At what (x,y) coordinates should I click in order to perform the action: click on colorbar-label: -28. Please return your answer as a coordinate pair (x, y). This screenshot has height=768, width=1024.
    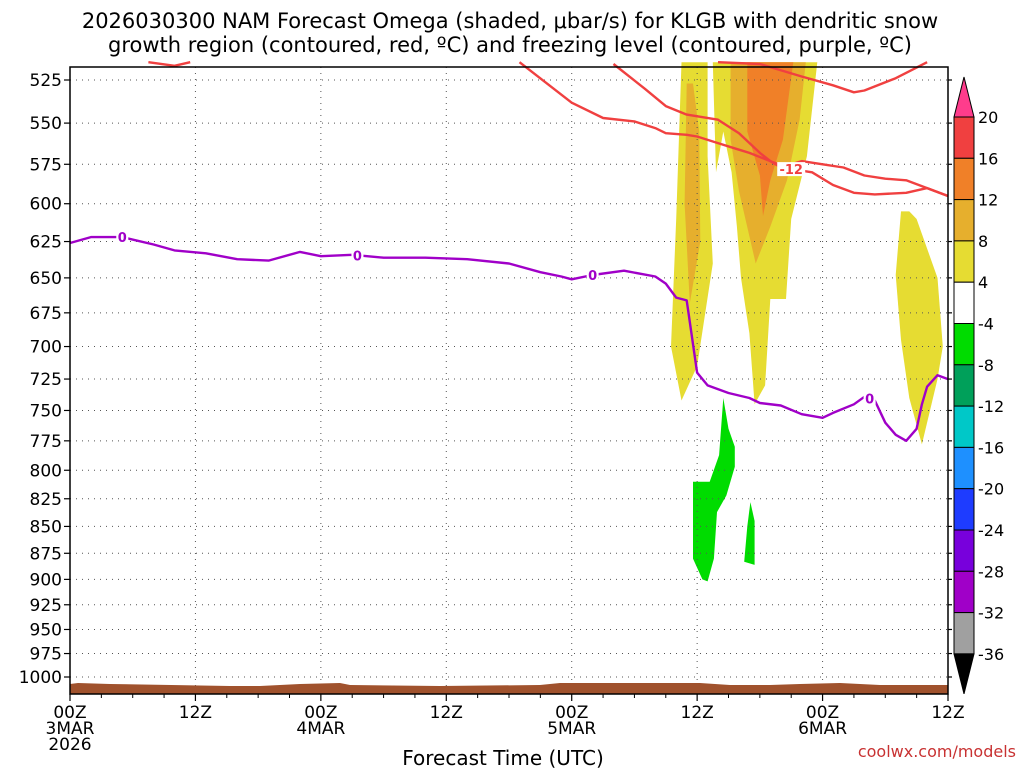
    Looking at the image, I should click on (991, 571).